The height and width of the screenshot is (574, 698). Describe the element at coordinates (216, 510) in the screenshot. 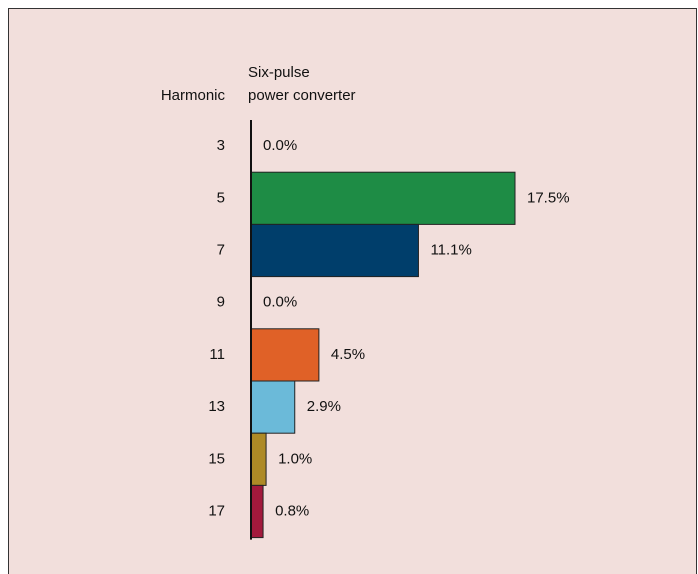

I see `category-label: 17` at that location.